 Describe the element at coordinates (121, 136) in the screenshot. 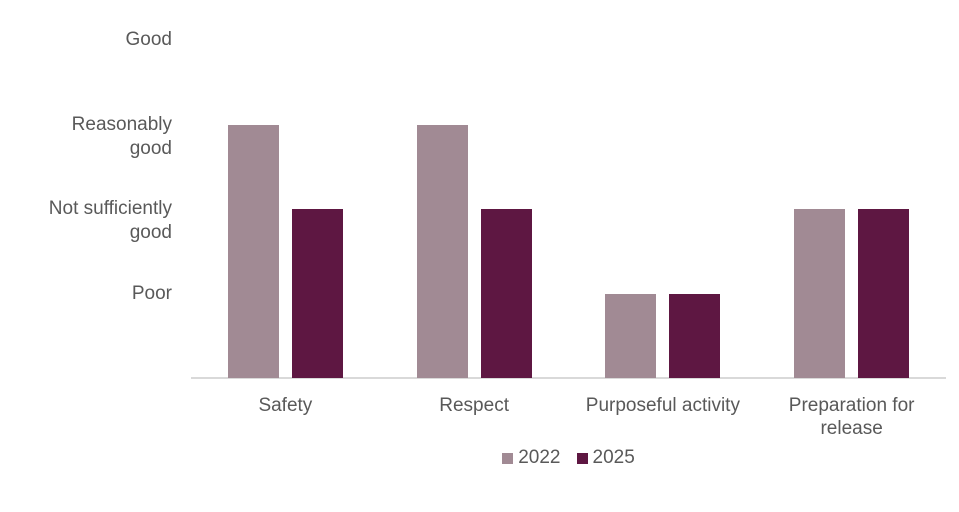

I see `y-axis-label-reasonably: Reasonably good` at that location.